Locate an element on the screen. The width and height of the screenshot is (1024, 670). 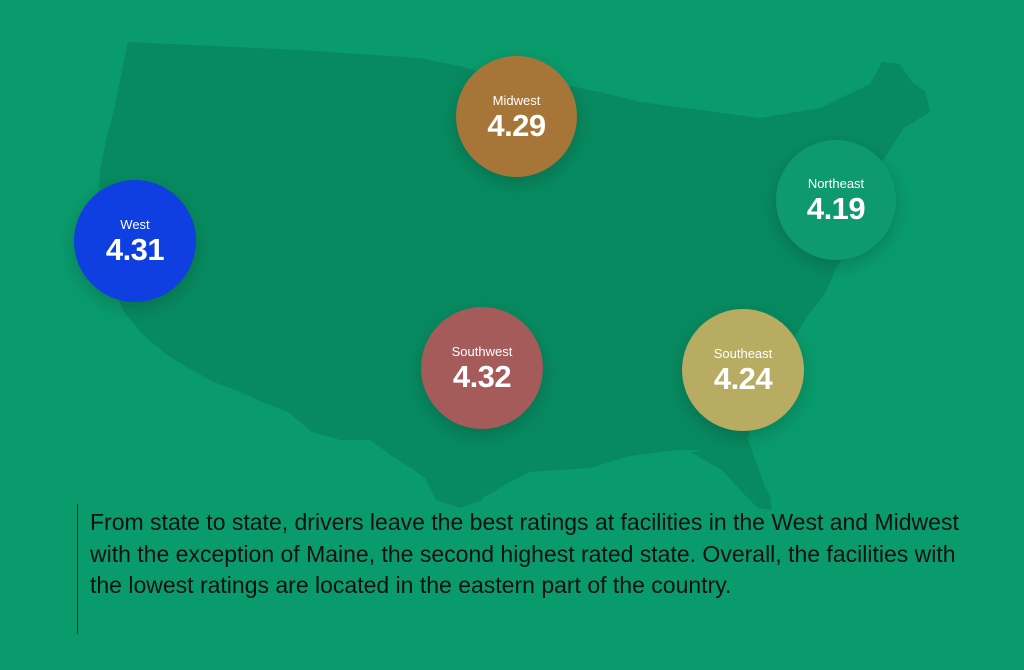
region-name: Northeast is located at coordinates (836, 183).